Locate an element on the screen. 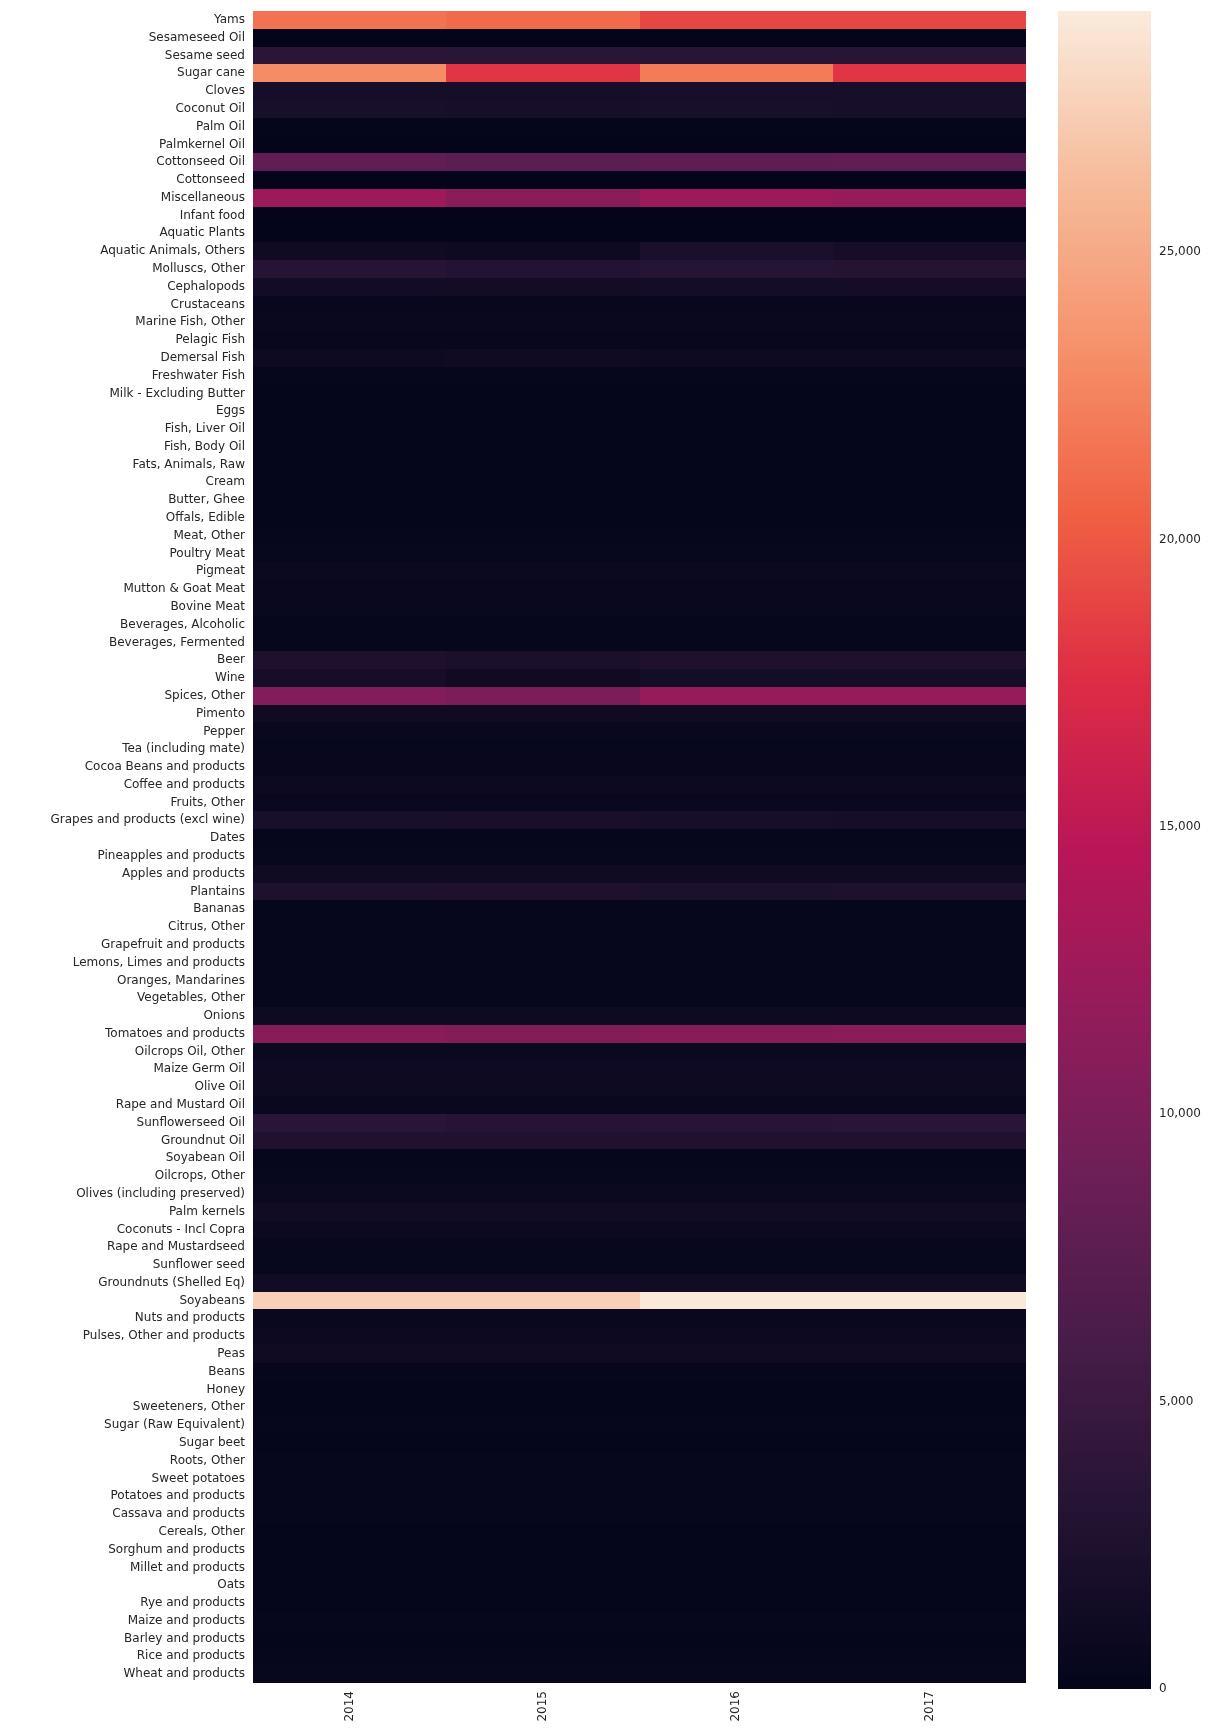  y-tick-label: Soyabean Oil is located at coordinates (205, 1157).